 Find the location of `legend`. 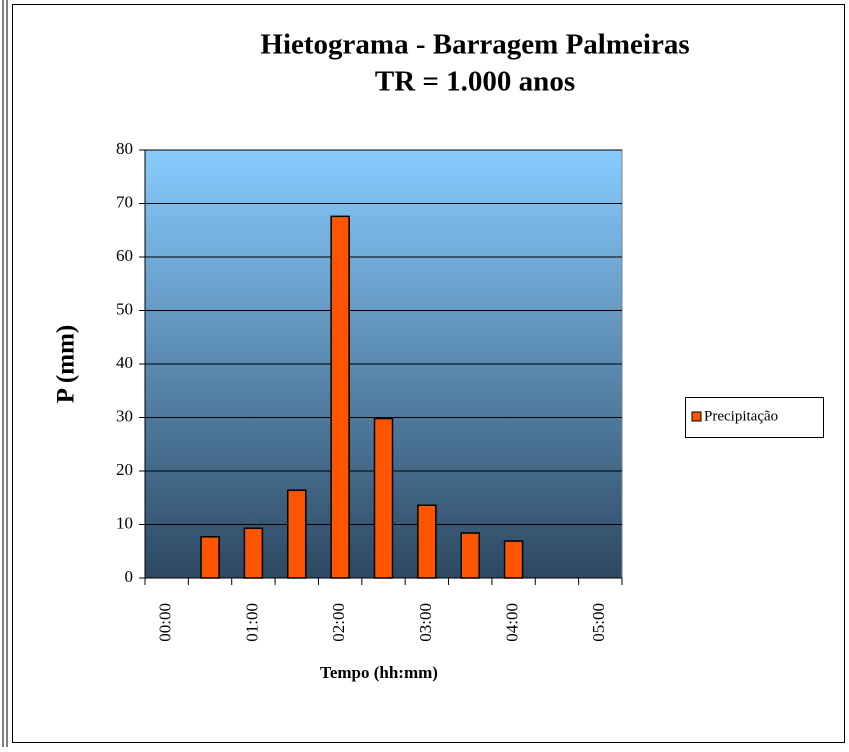

legend is located at coordinates (754, 417).